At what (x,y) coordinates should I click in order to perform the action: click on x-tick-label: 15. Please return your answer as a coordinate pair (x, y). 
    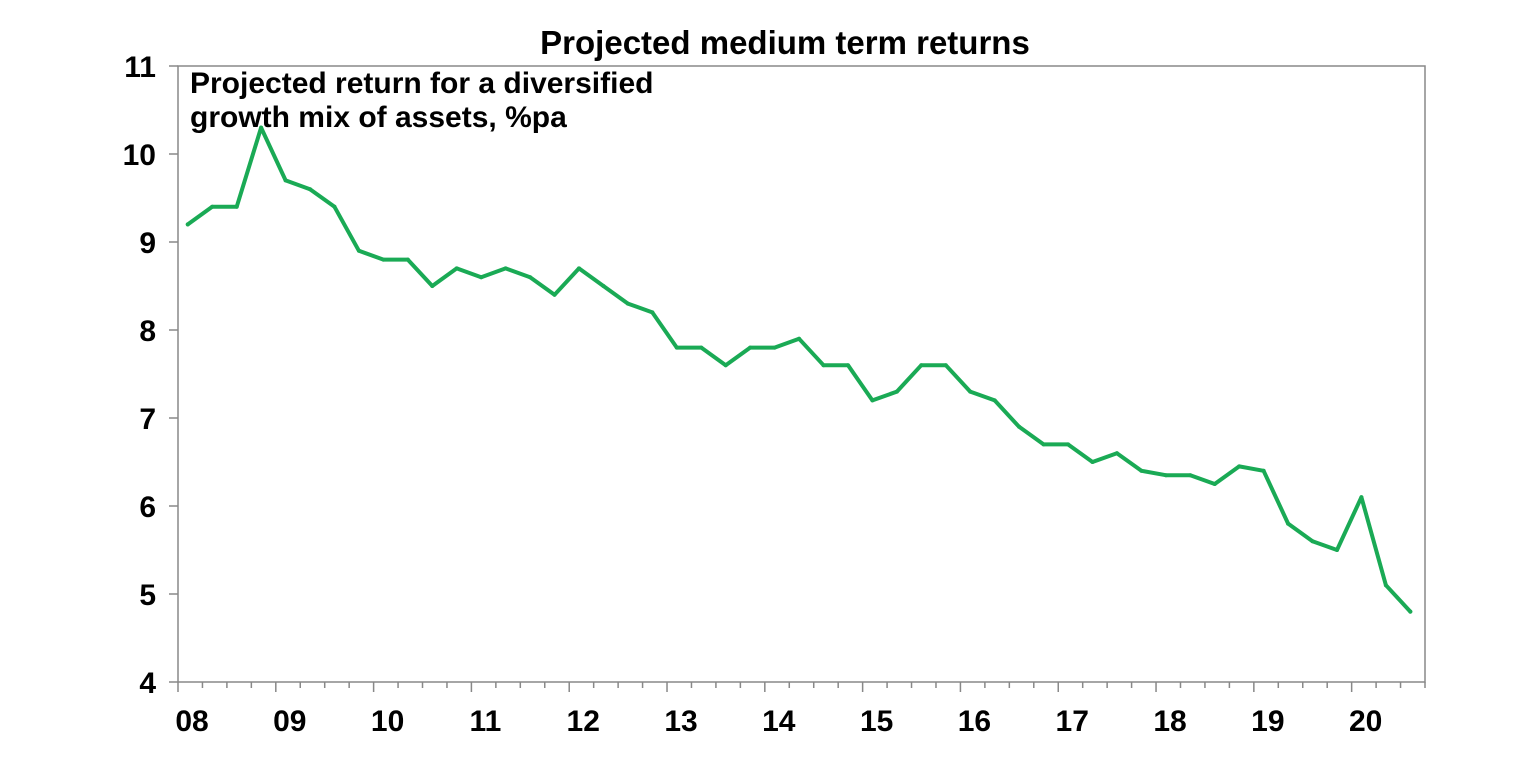
    Looking at the image, I should click on (876, 721).